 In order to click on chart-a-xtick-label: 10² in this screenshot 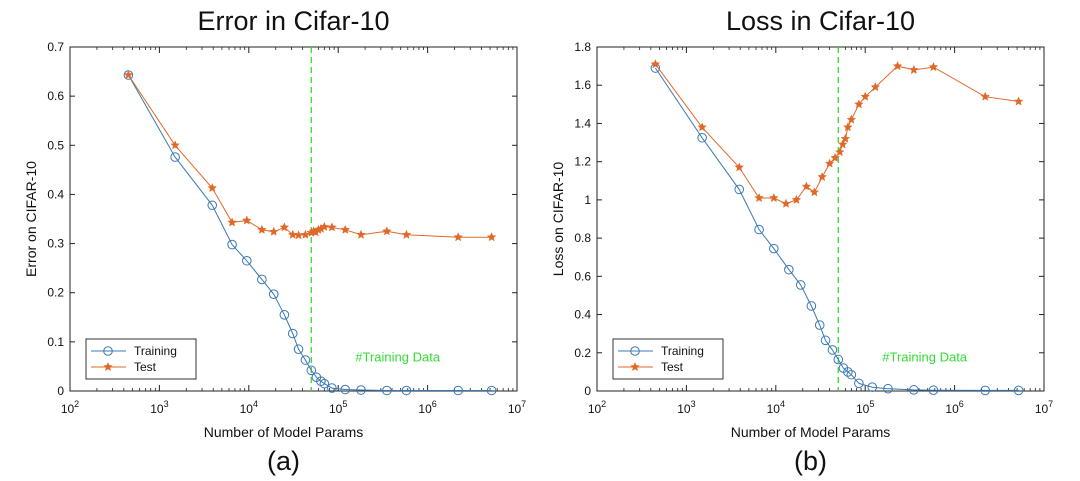, I will do `click(70, 407)`.